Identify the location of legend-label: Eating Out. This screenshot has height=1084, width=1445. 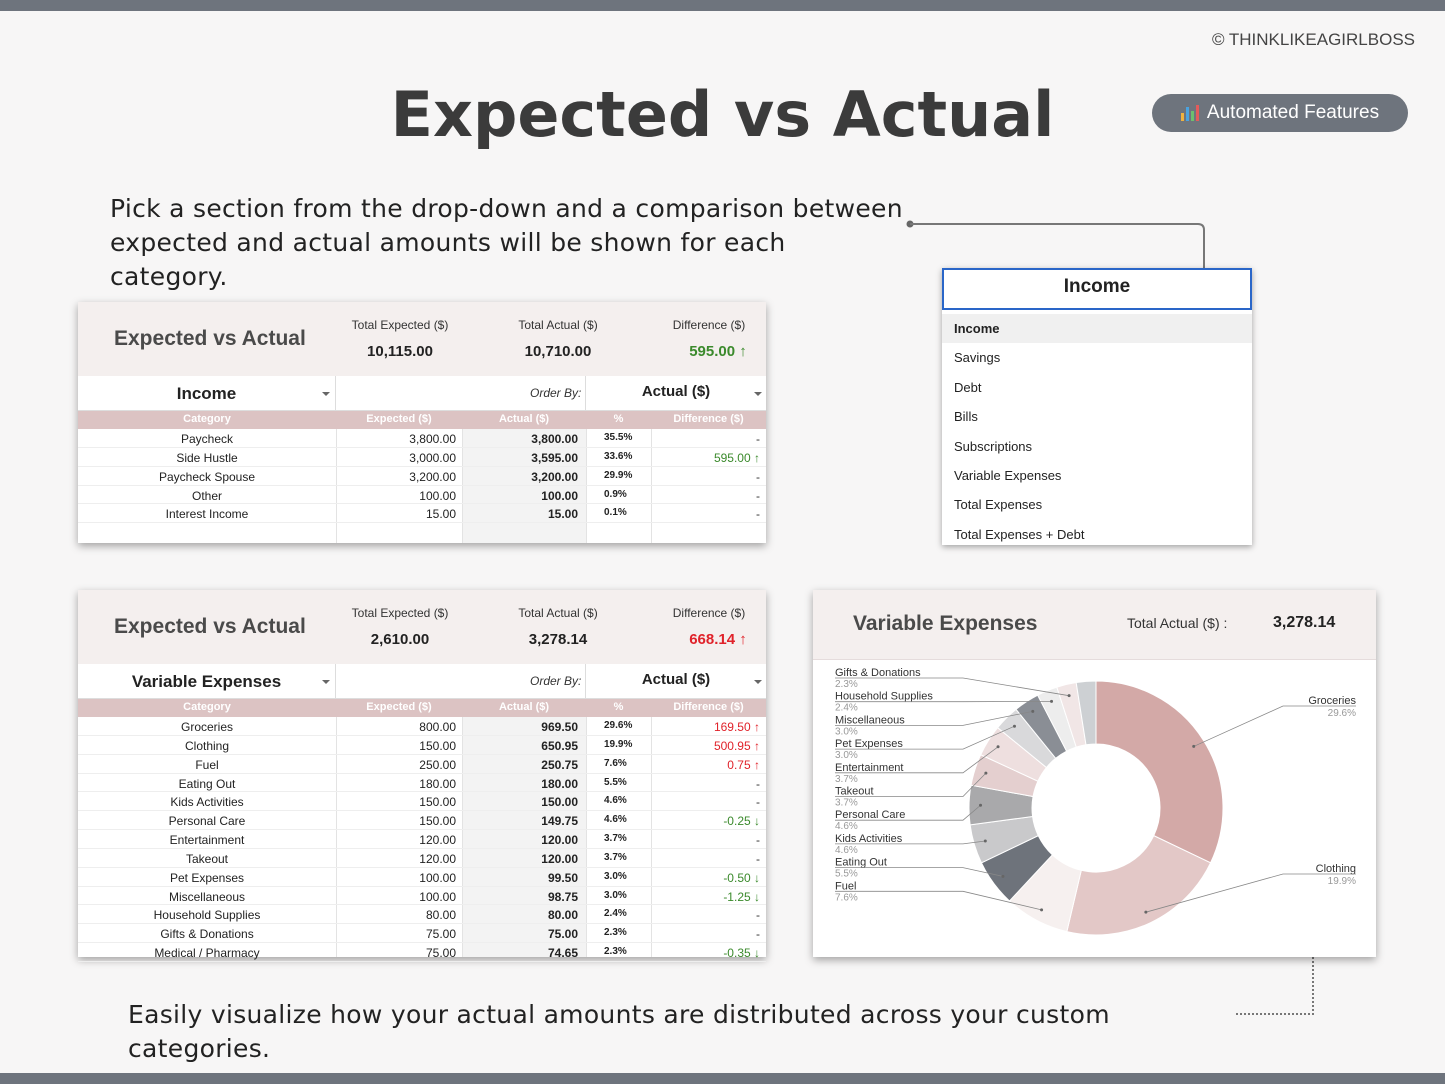
(861, 863).